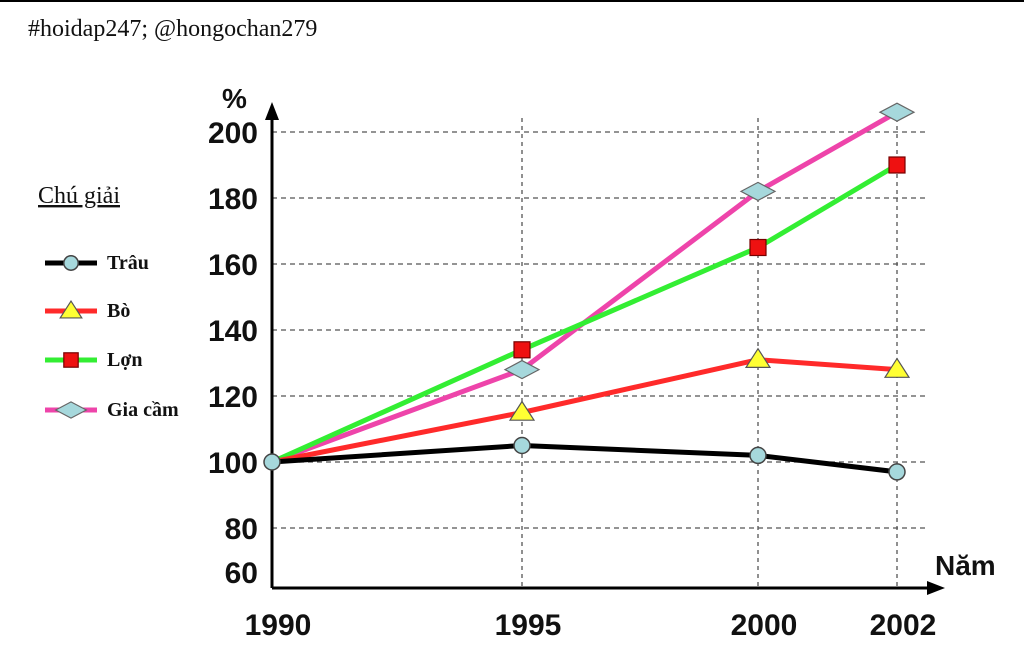 The image size is (1024, 655). Describe the element at coordinates (965, 565) in the screenshot. I see `x-axis-label: Năm` at that location.